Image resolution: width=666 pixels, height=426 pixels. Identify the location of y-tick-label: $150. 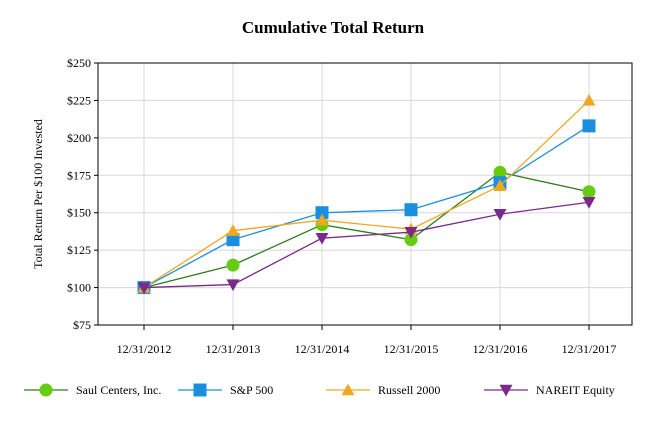
(79, 213).